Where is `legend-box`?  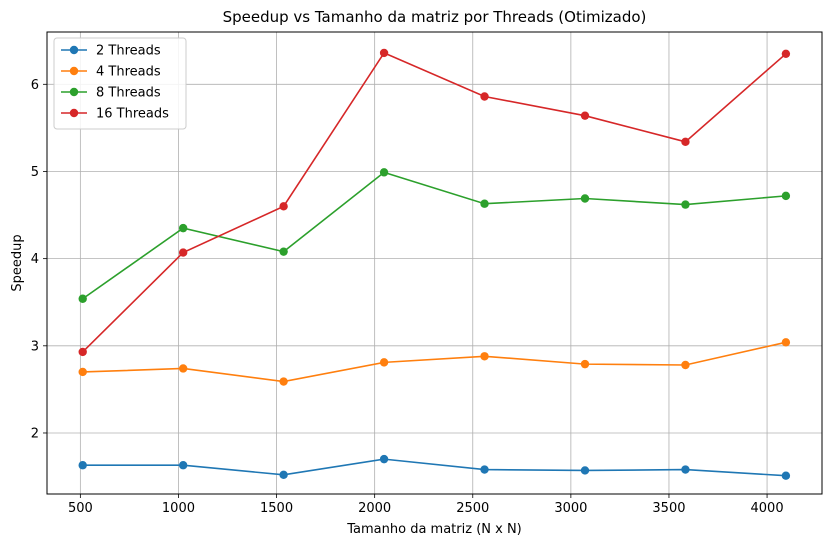 legend-box is located at coordinates (120, 83).